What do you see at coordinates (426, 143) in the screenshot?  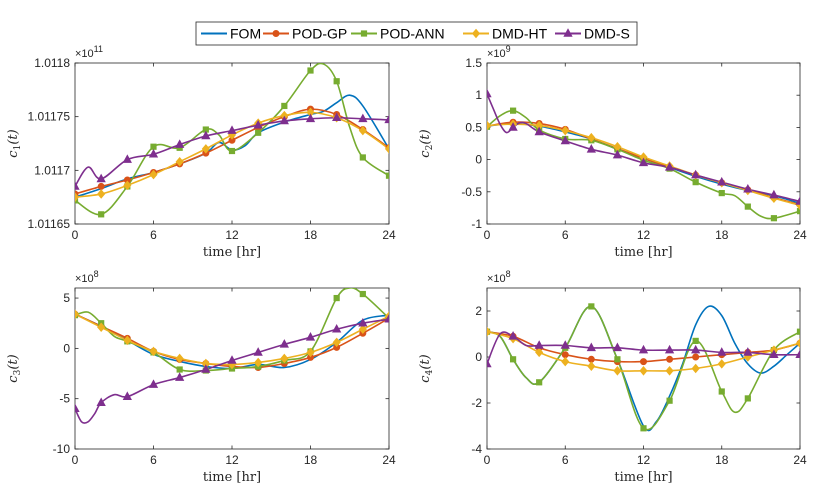 I see `y-axis-label: c2(t)` at bounding box center [426, 143].